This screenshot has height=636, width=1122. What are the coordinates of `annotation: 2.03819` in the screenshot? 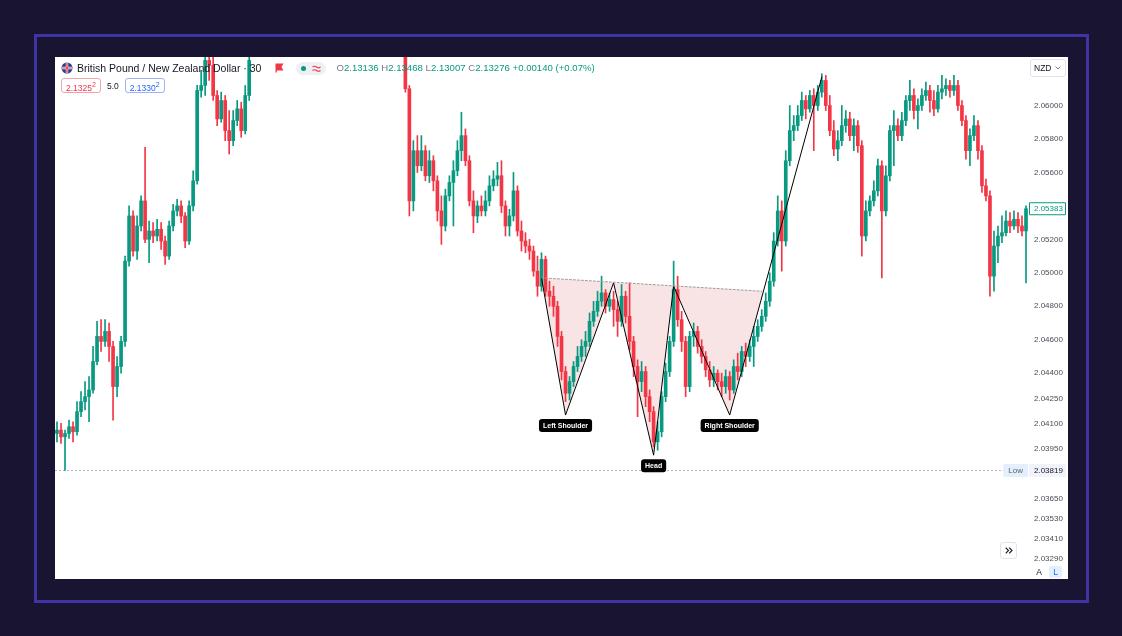 It's located at (1049, 471).